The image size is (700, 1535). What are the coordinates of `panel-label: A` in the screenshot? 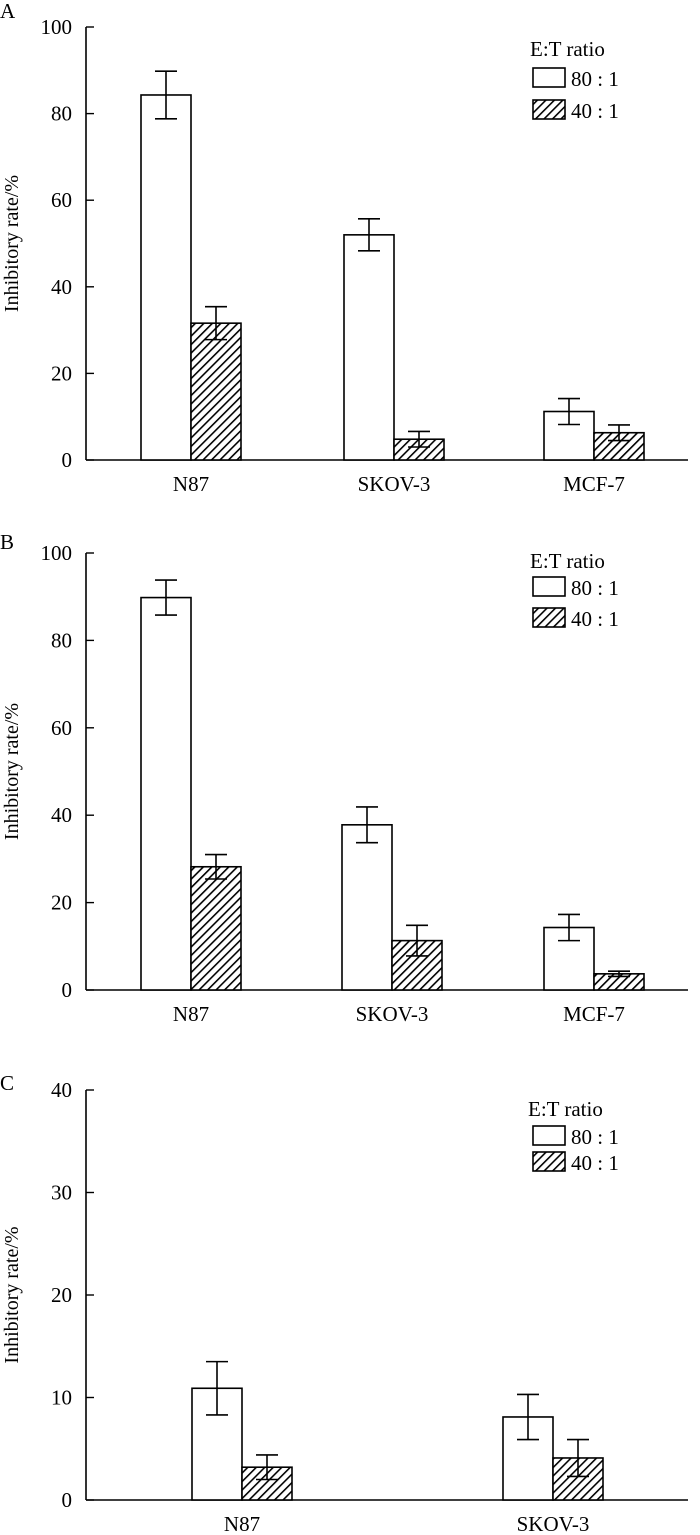 It's located at (8, 11).